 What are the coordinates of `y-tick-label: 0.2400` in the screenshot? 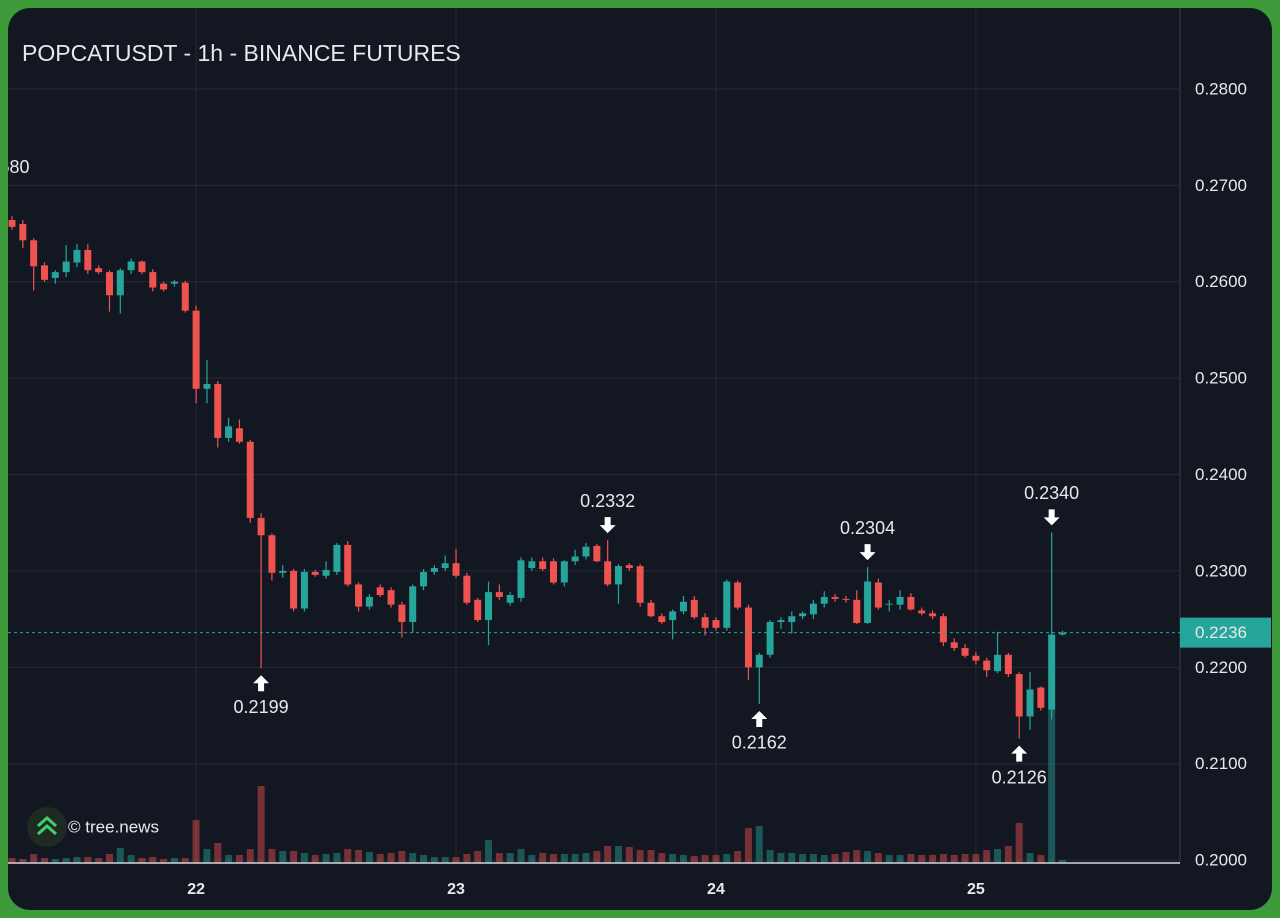 It's located at (1221, 474).